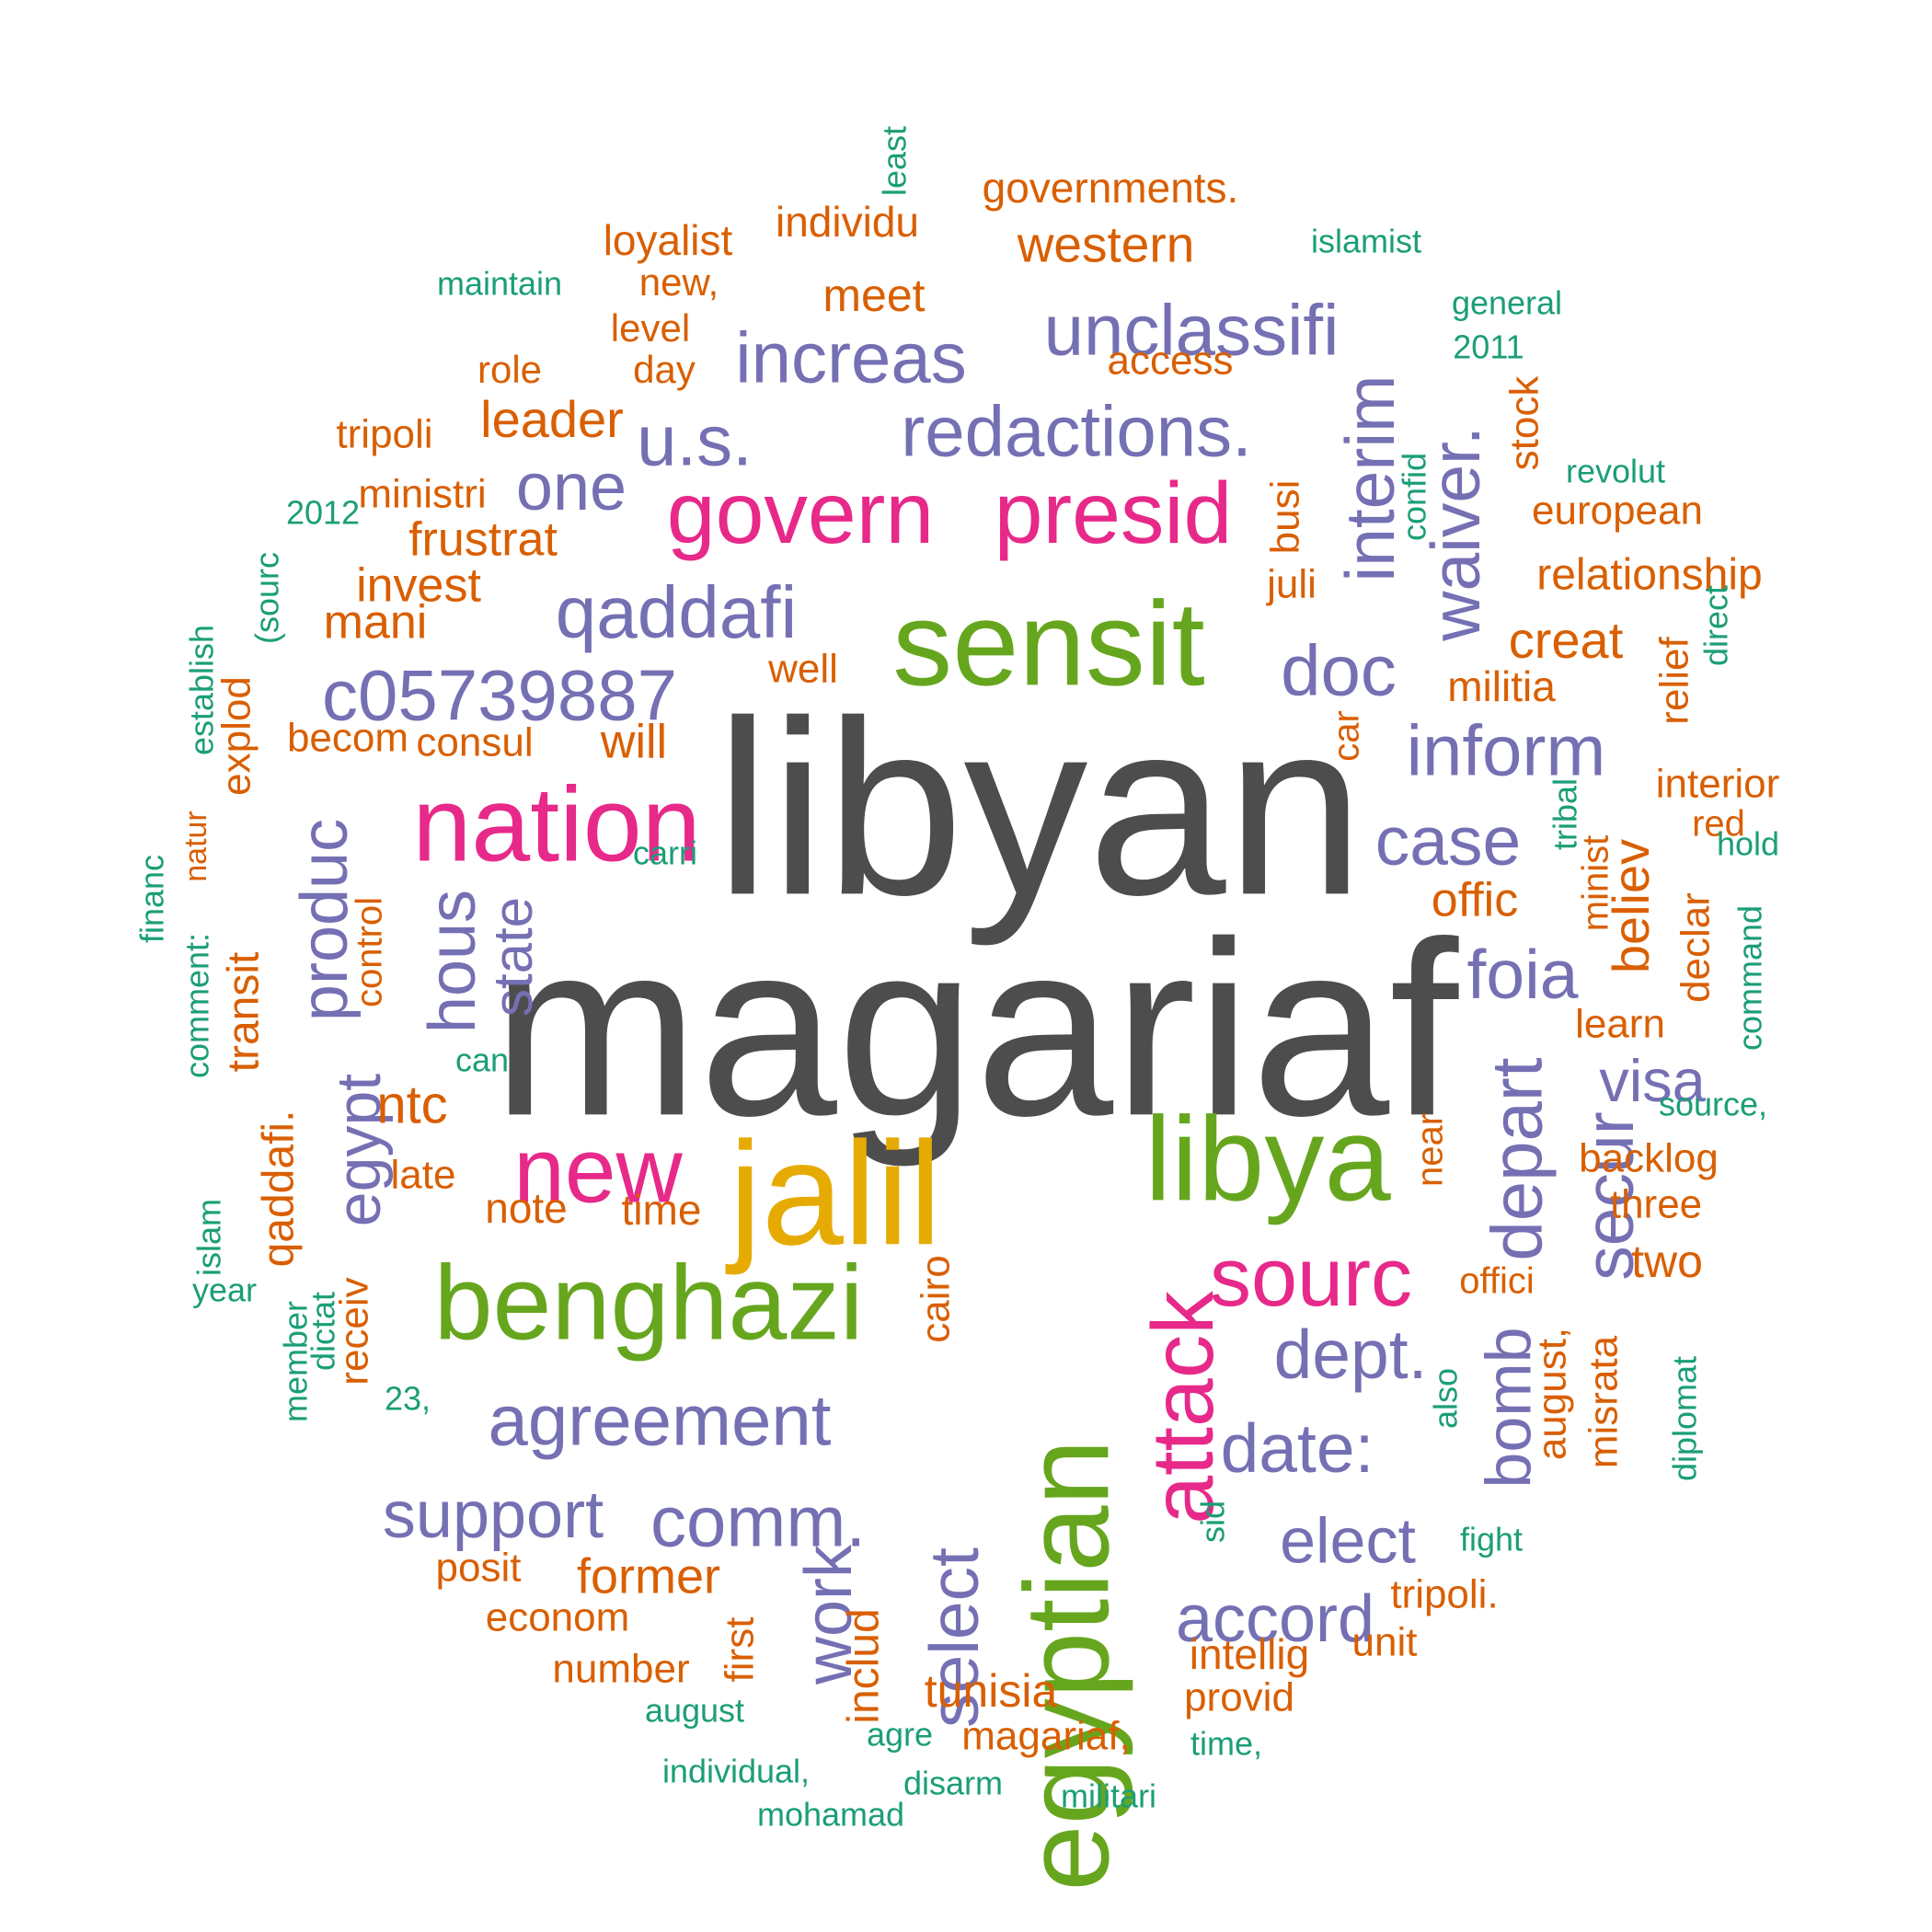  I want to click on cloud-word: 2012, so click(323, 513).